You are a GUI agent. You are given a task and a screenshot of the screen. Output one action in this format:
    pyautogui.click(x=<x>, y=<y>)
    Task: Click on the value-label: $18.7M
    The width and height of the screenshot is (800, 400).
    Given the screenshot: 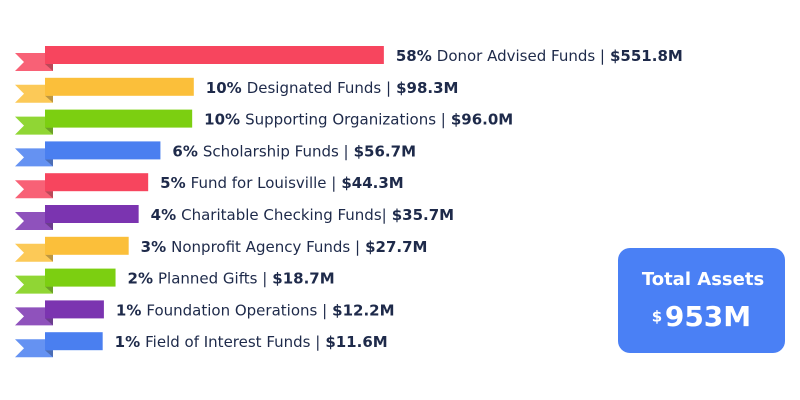 What is the action you would take?
    pyautogui.click(x=303, y=278)
    